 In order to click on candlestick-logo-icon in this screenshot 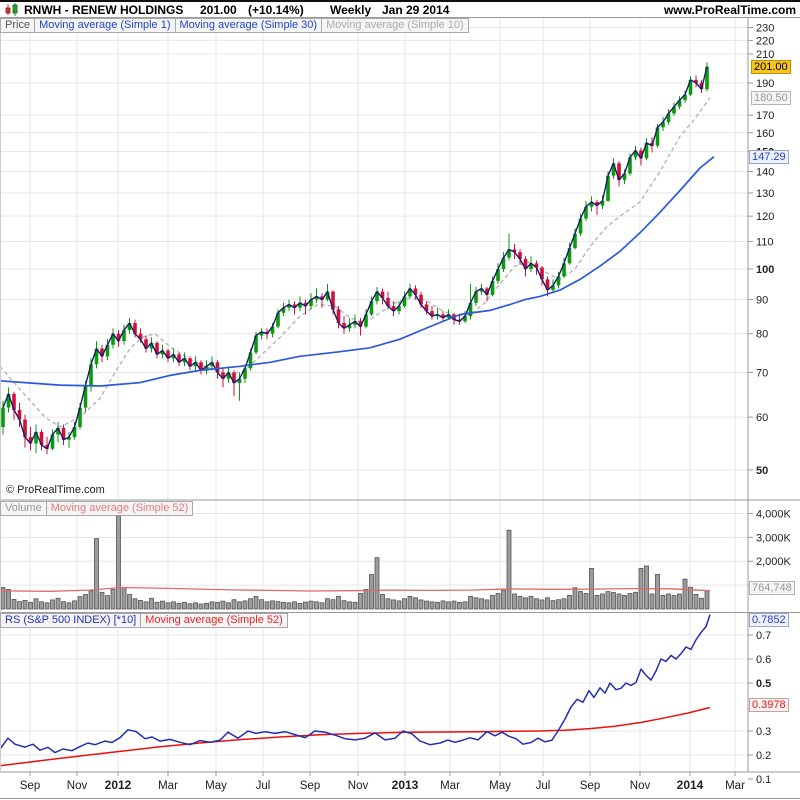, I will do `click(11, 9)`.